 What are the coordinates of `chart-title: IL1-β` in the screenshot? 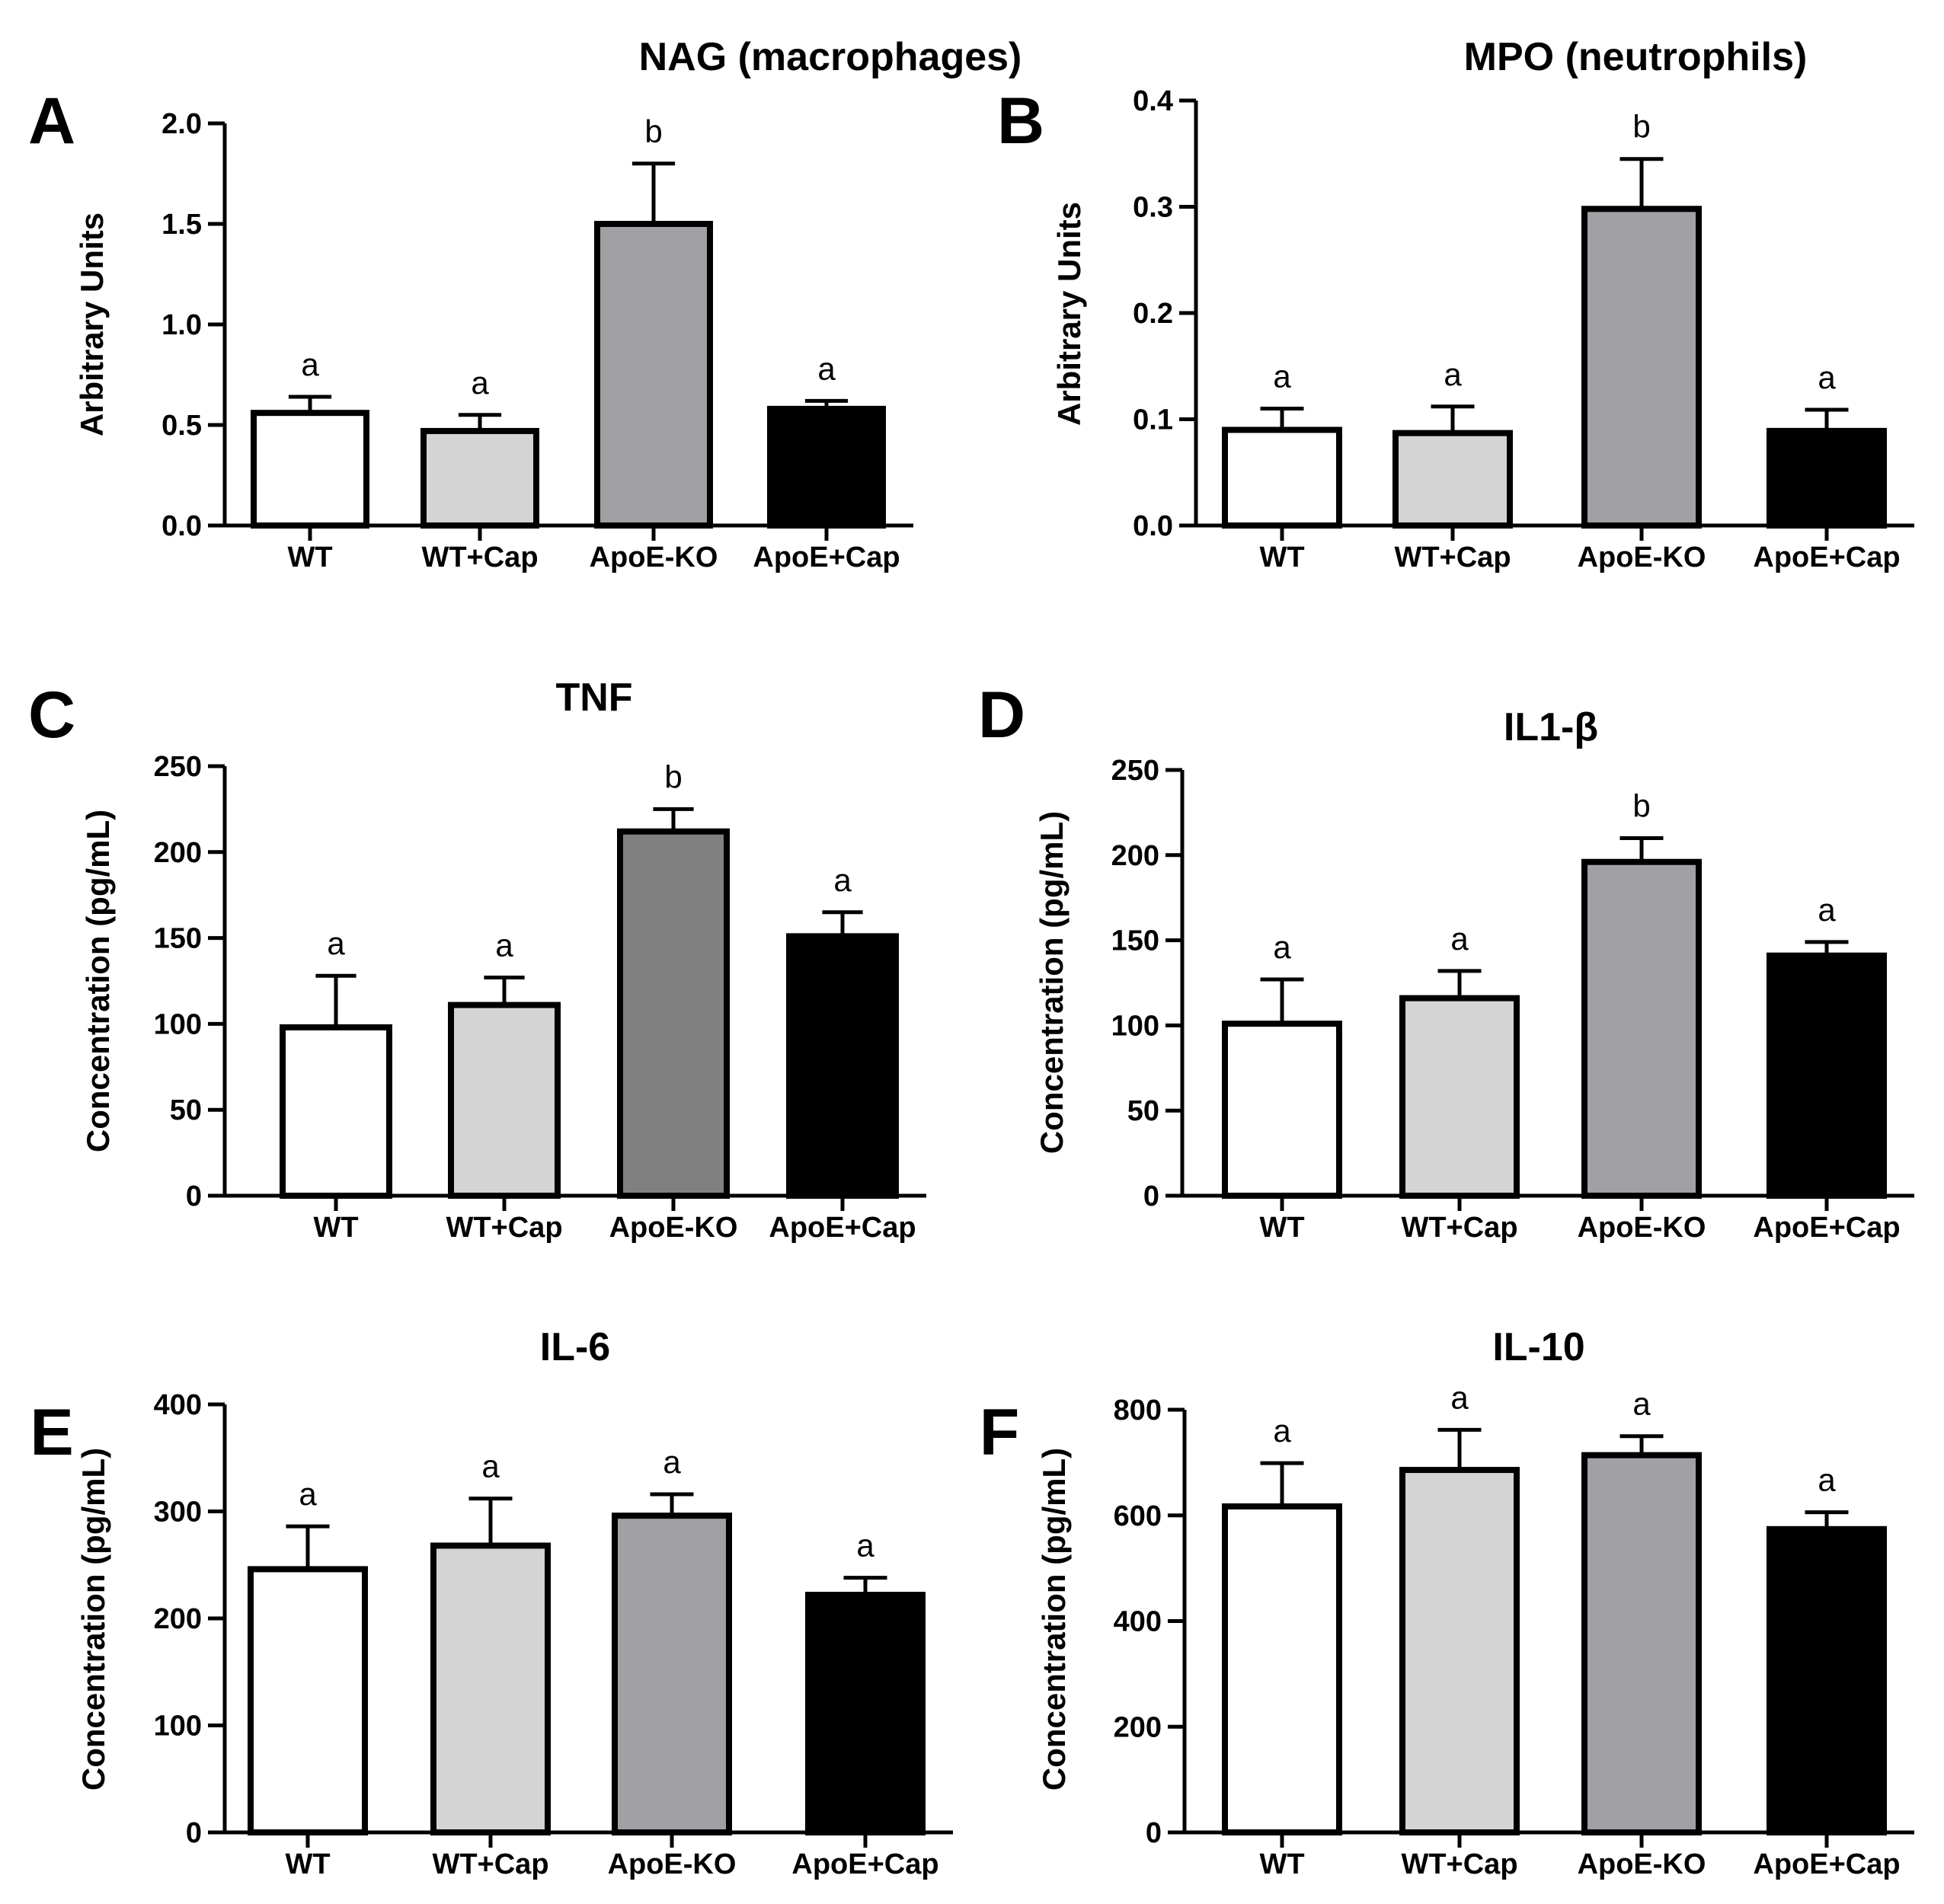 It's located at (1551, 727).